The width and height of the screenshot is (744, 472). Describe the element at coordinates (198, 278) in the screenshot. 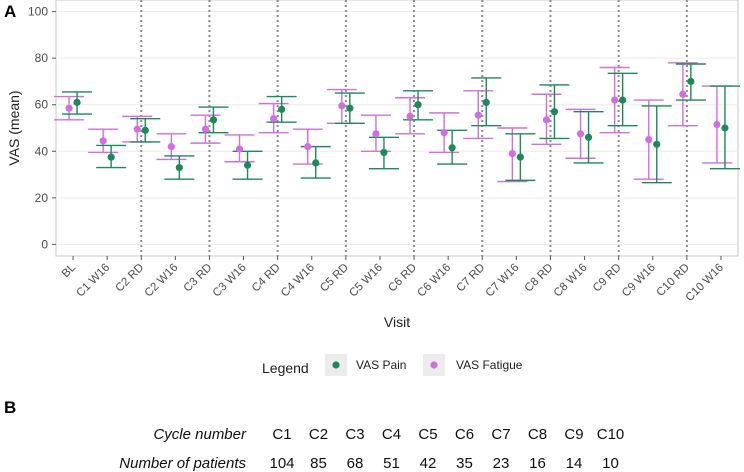

I see `x-tick-label: C3 RD` at that location.